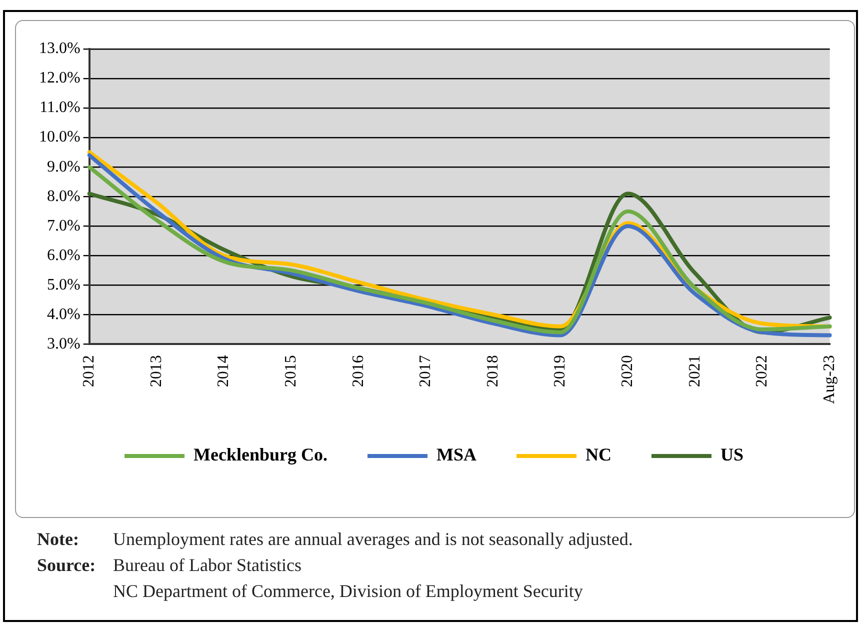  What do you see at coordinates (60, 107) in the screenshot?
I see `y-tick-label: 11.0%` at bounding box center [60, 107].